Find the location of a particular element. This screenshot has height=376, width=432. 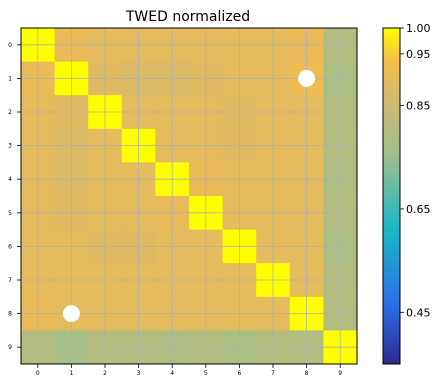

colorbar-tick-label: 1.00 is located at coordinates (418, 28).